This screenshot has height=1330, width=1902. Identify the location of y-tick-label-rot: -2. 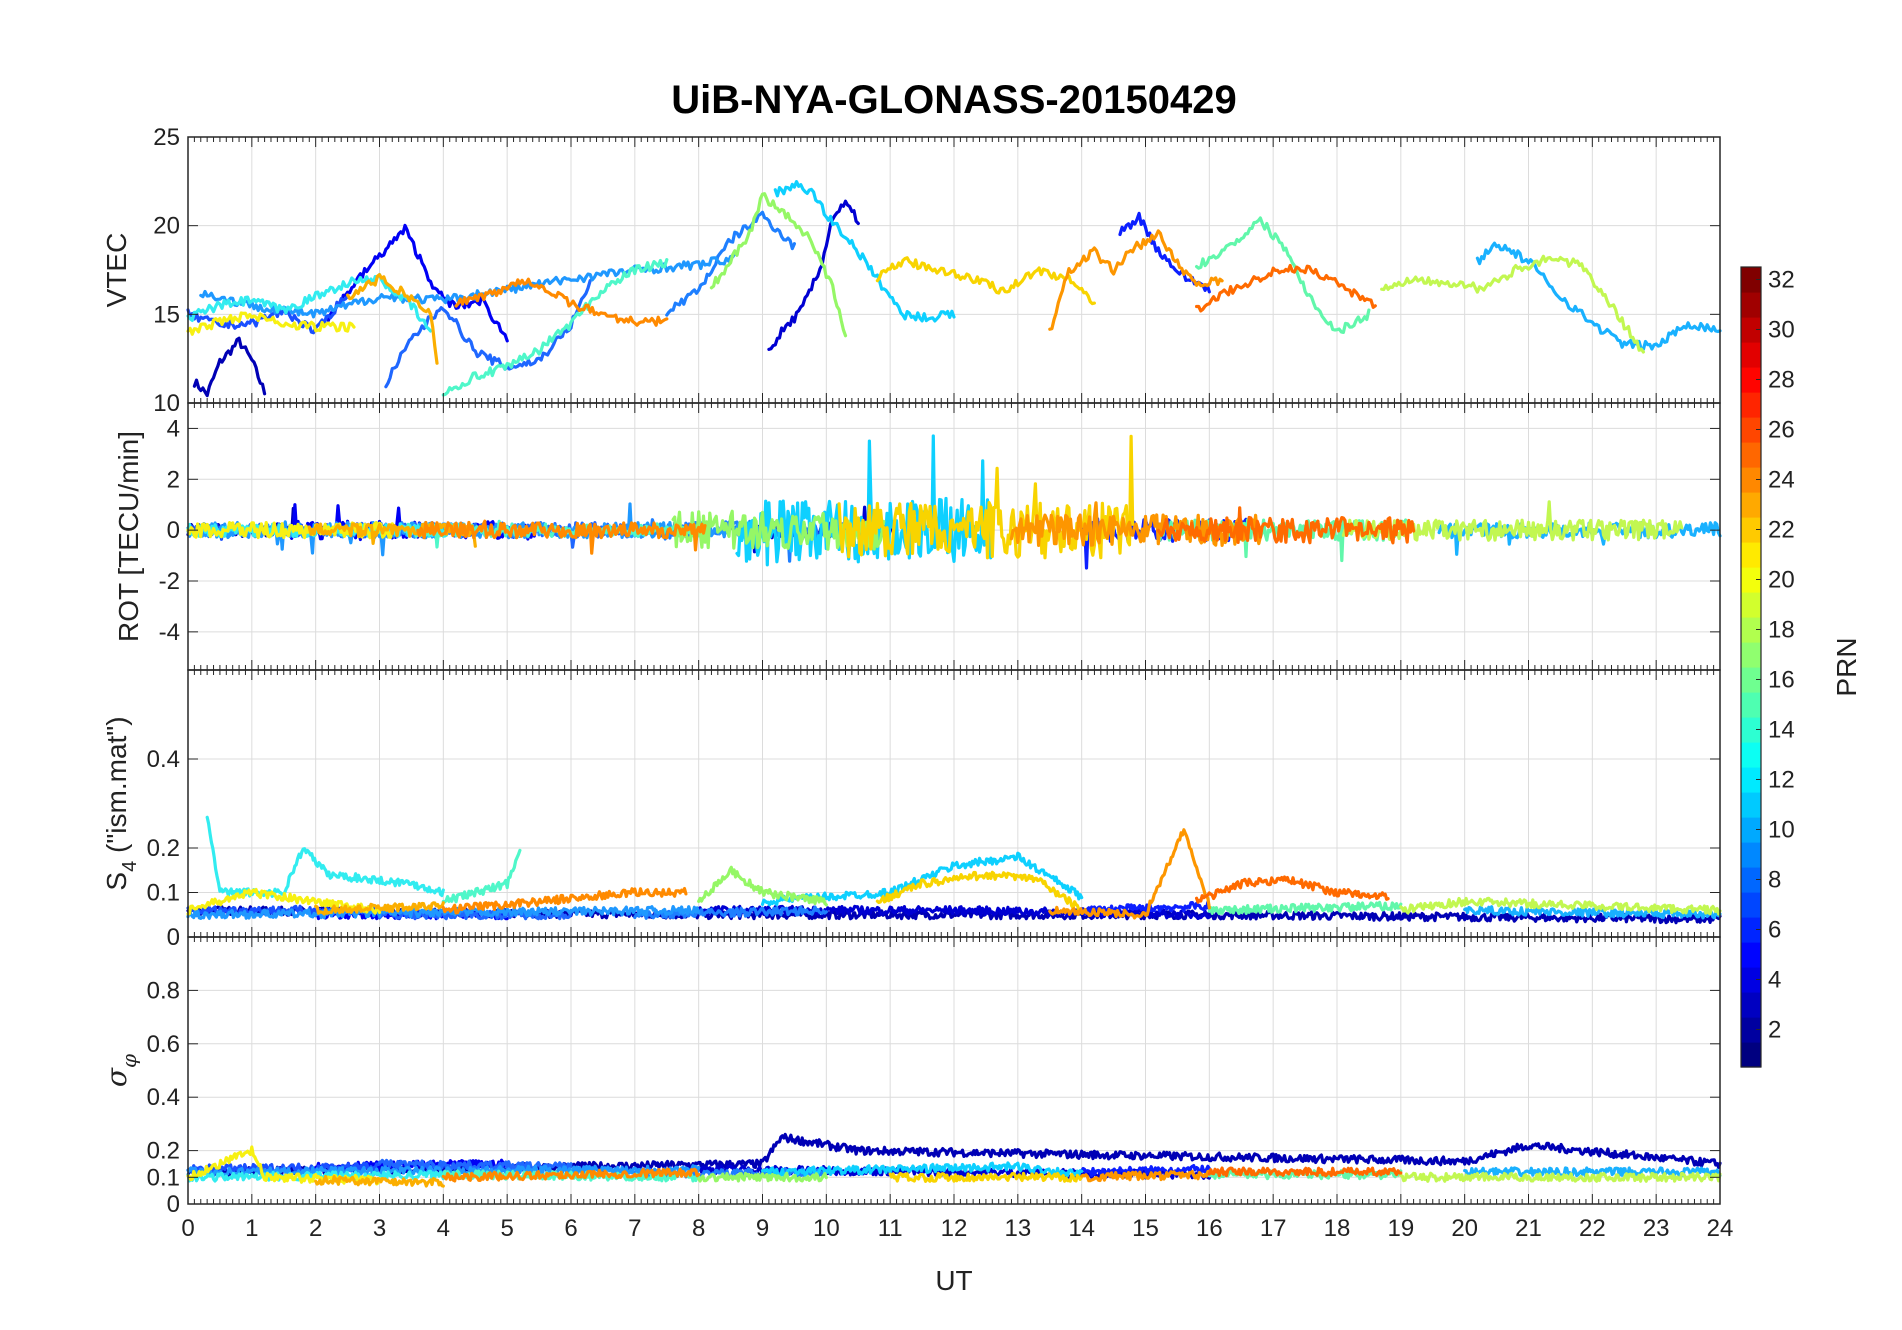
(169, 581).